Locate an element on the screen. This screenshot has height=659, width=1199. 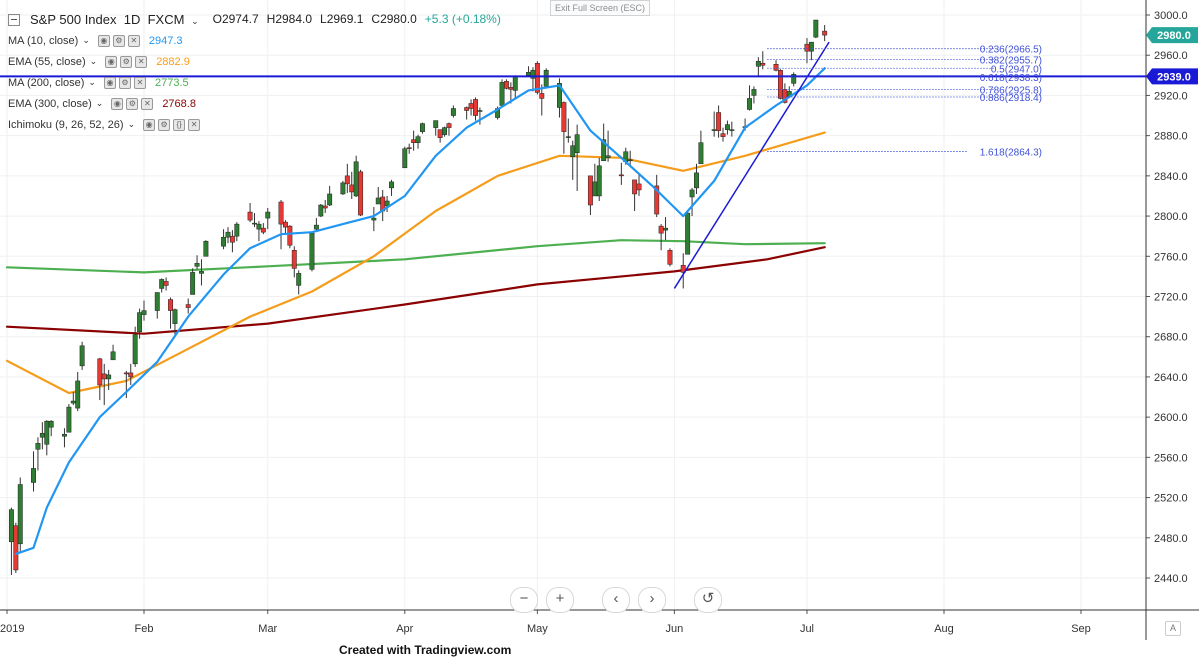
scroll-right-button: › is located at coordinates (652, 600).